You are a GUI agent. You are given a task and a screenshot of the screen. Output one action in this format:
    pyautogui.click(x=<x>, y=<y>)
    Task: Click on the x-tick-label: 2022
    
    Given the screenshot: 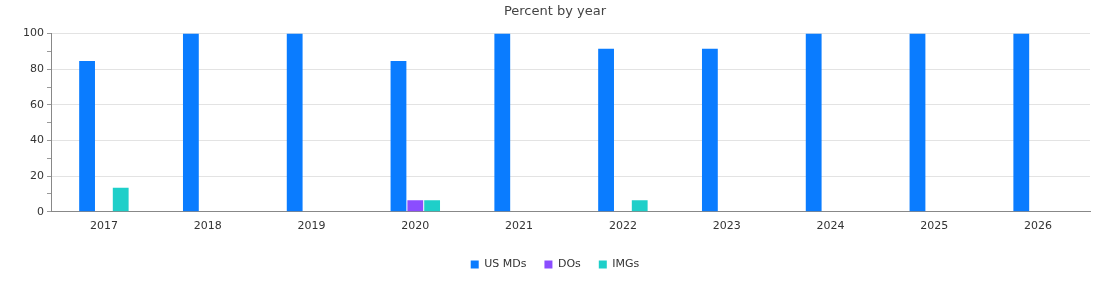 What is the action you would take?
    pyautogui.click(x=622, y=226)
    